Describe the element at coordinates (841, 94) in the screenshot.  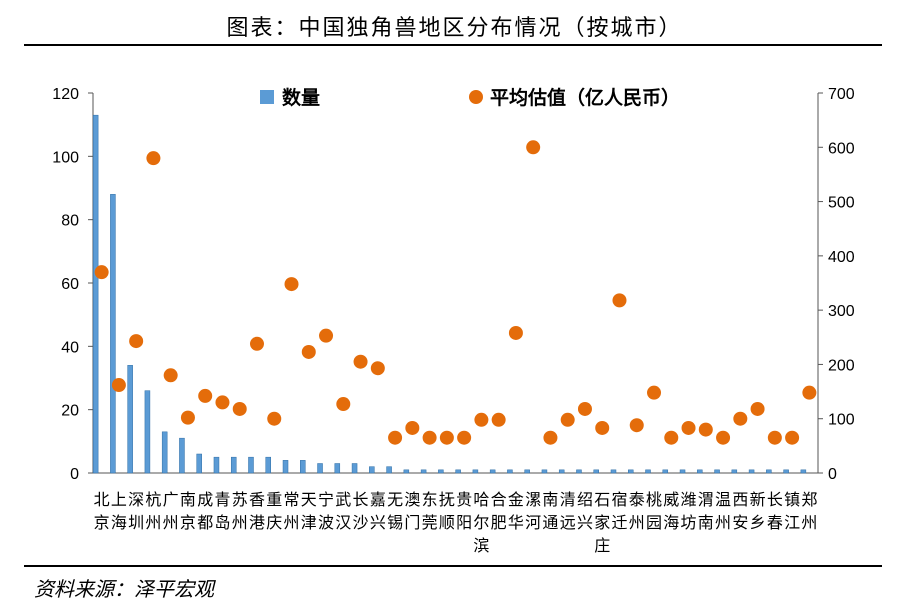
I see `right-tick-label: 700` at that location.